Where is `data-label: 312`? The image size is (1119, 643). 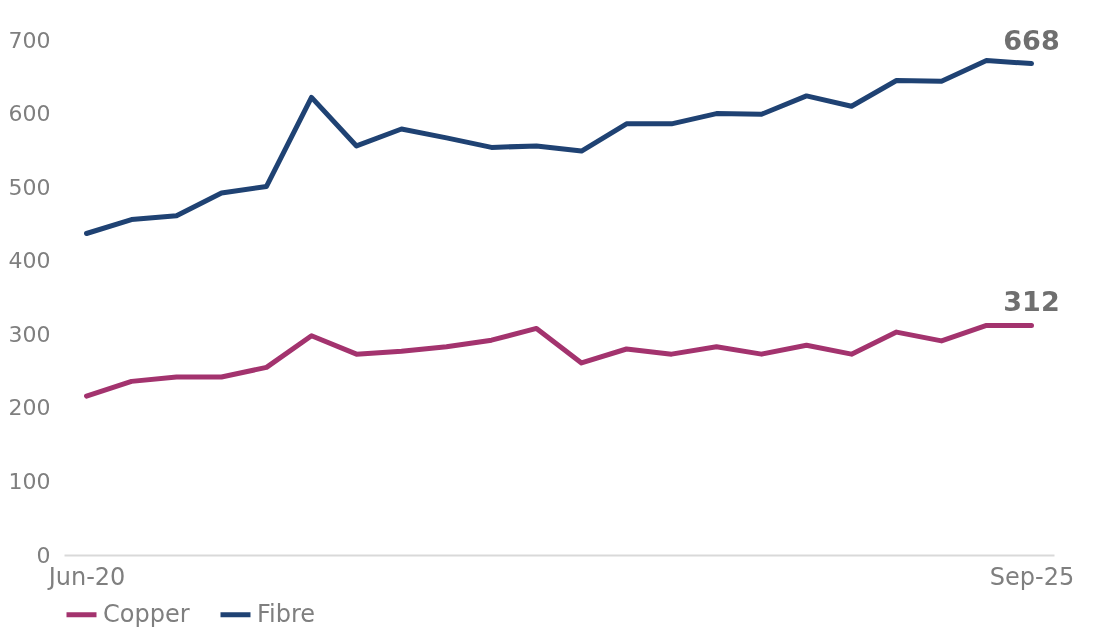
data-label: 312 is located at coordinates (1031, 302).